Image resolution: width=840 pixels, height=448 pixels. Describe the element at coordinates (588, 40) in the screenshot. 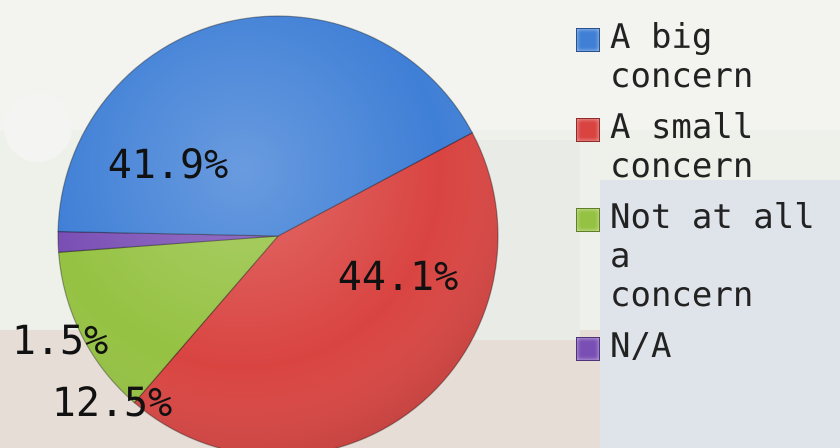

I see `legend-swatch-big-concern` at that location.